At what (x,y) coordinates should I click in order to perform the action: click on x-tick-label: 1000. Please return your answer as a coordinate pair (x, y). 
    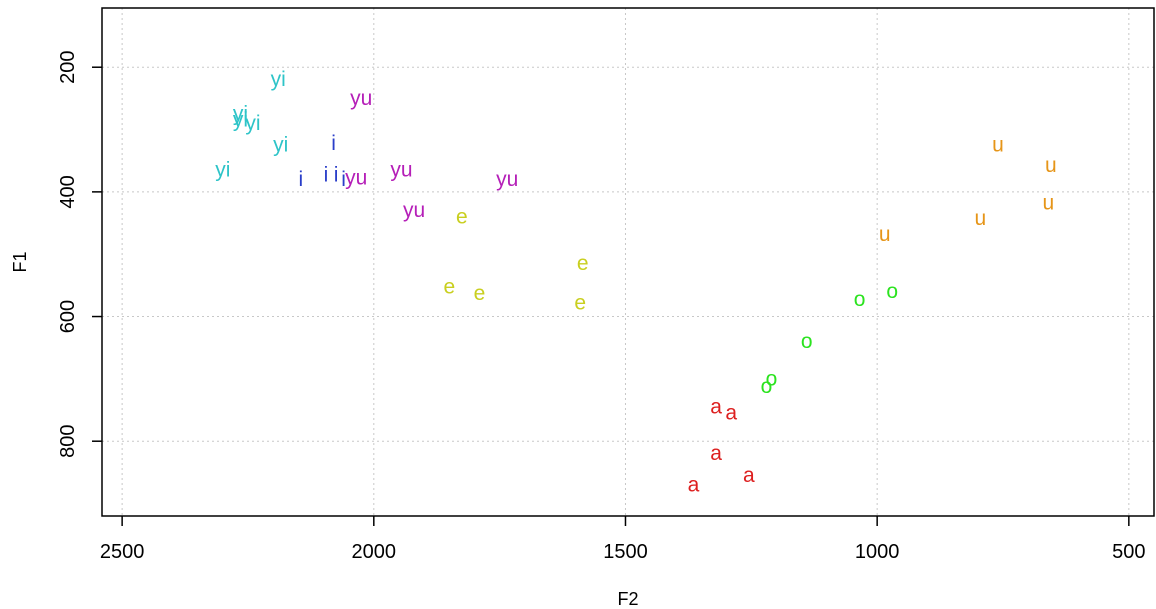
    Looking at the image, I should click on (877, 552).